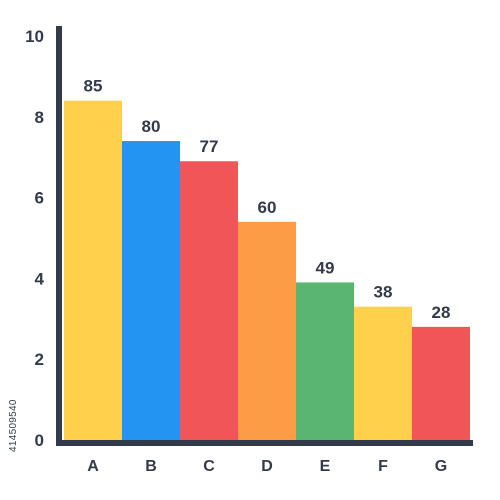  Describe the element at coordinates (383, 292) in the screenshot. I see `data-label-f: 38` at that location.